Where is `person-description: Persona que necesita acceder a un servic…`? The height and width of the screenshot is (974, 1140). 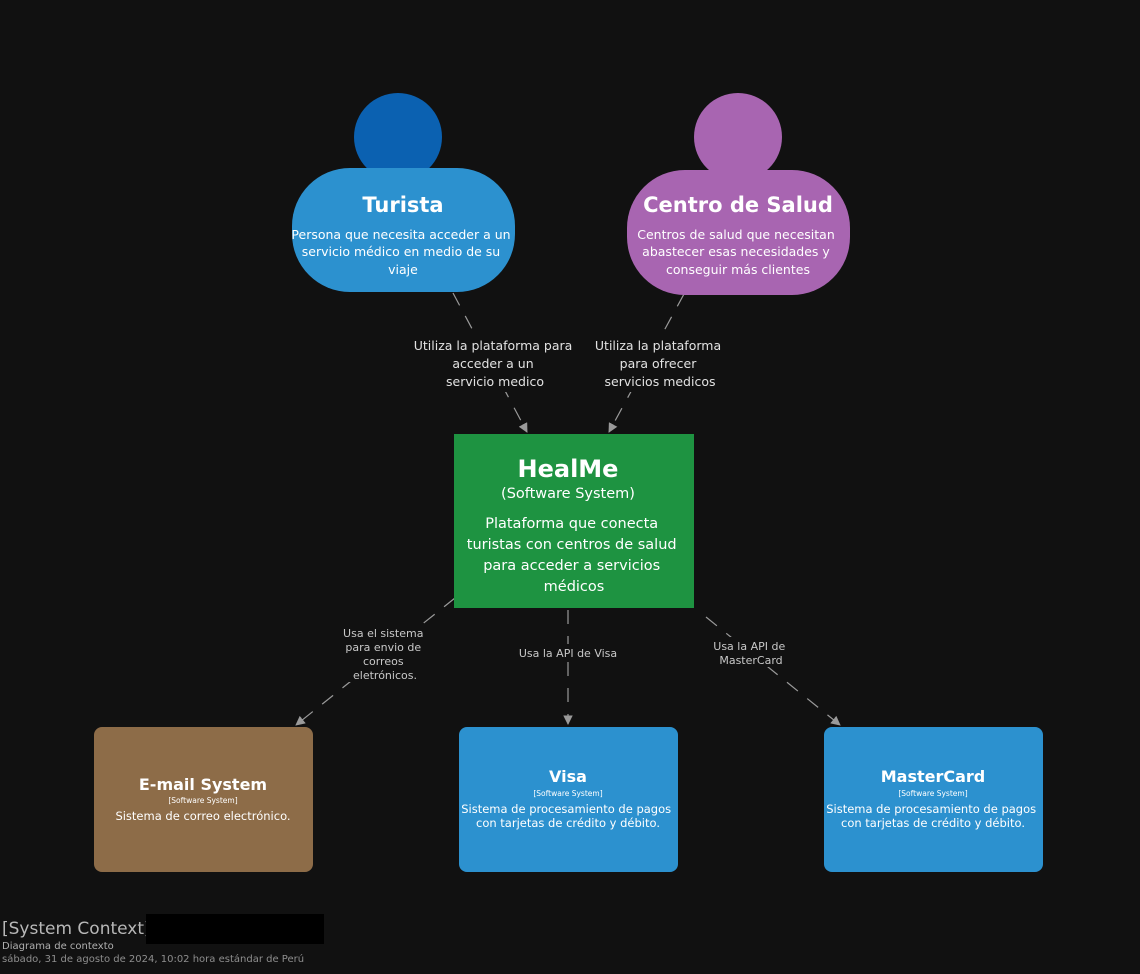
person-description: Persona que necesita acceder a un servic… is located at coordinates (402, 252).